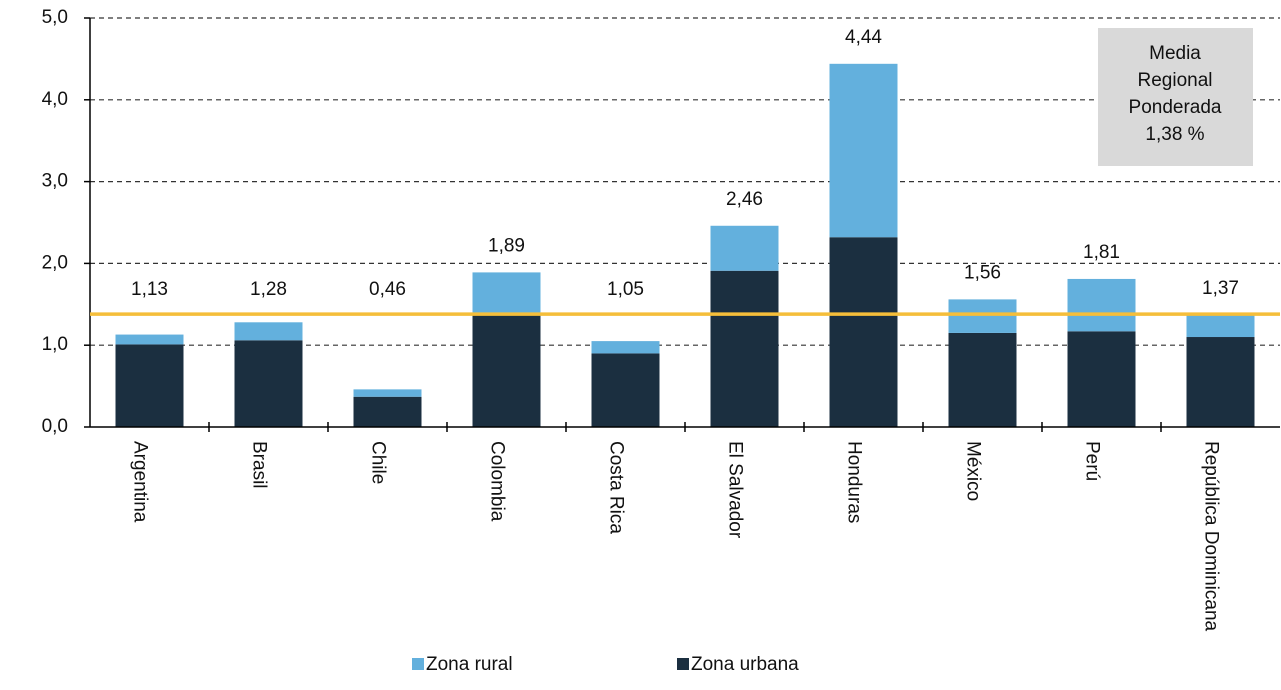 The height and width of the screenshot is (690, 1281). What do you see at coordinates (1174, 134) in the screenshot?
I see `annotation-text: 1,38 %` at bounding box center [1174, 134].